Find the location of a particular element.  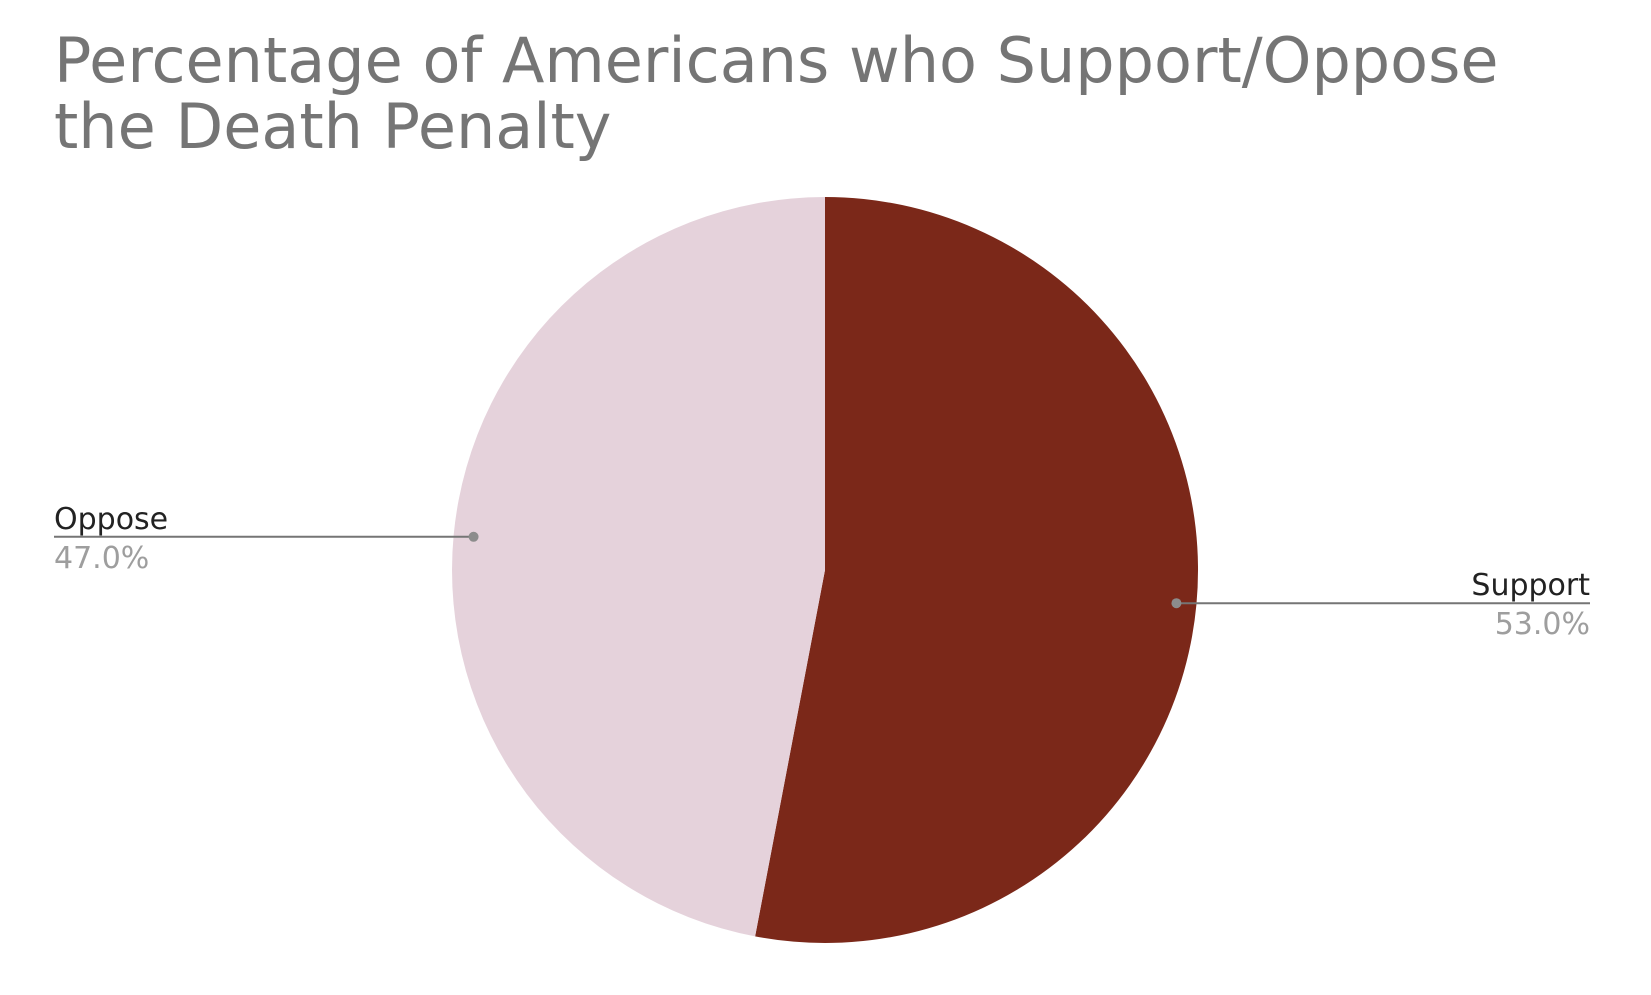

slice-label-group-oppose: Oppose 47.0% is located at coordinates (266, 539).